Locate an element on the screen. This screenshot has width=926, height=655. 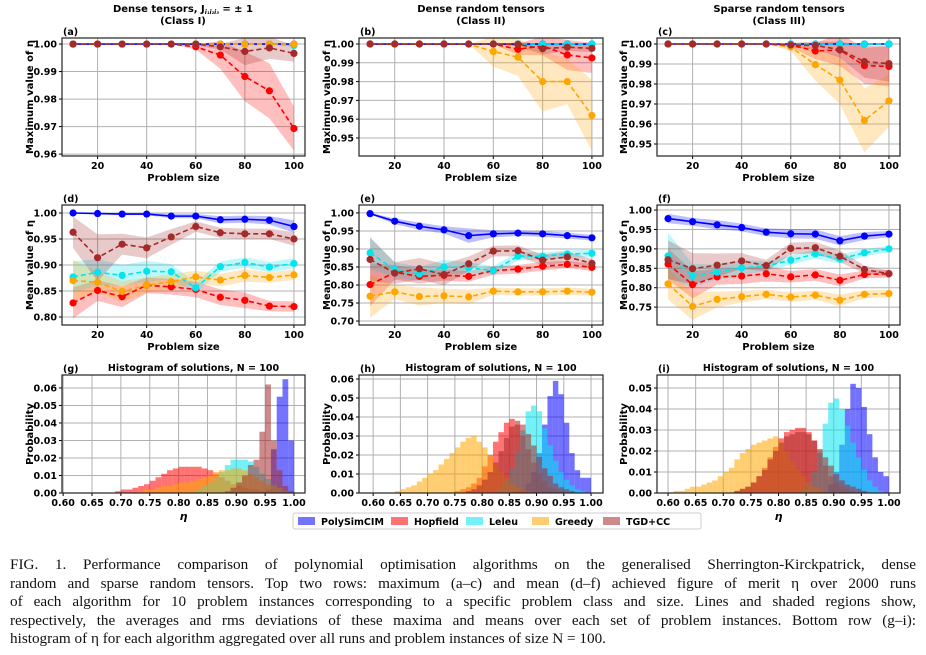
error-band-tgd+cc is located at coordinates (481, 261).